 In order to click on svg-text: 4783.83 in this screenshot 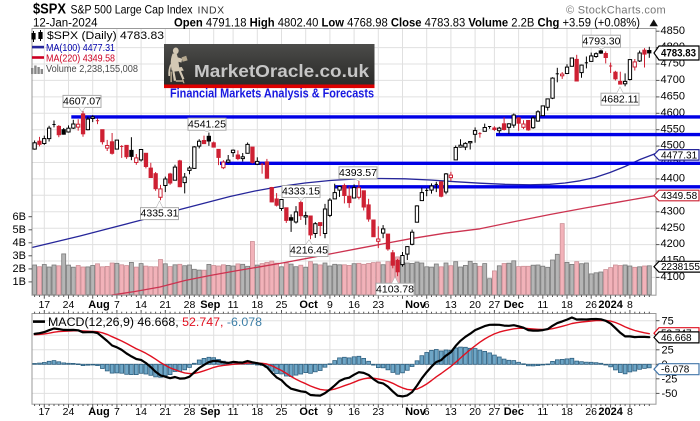, I will do `click(678, 54)`.